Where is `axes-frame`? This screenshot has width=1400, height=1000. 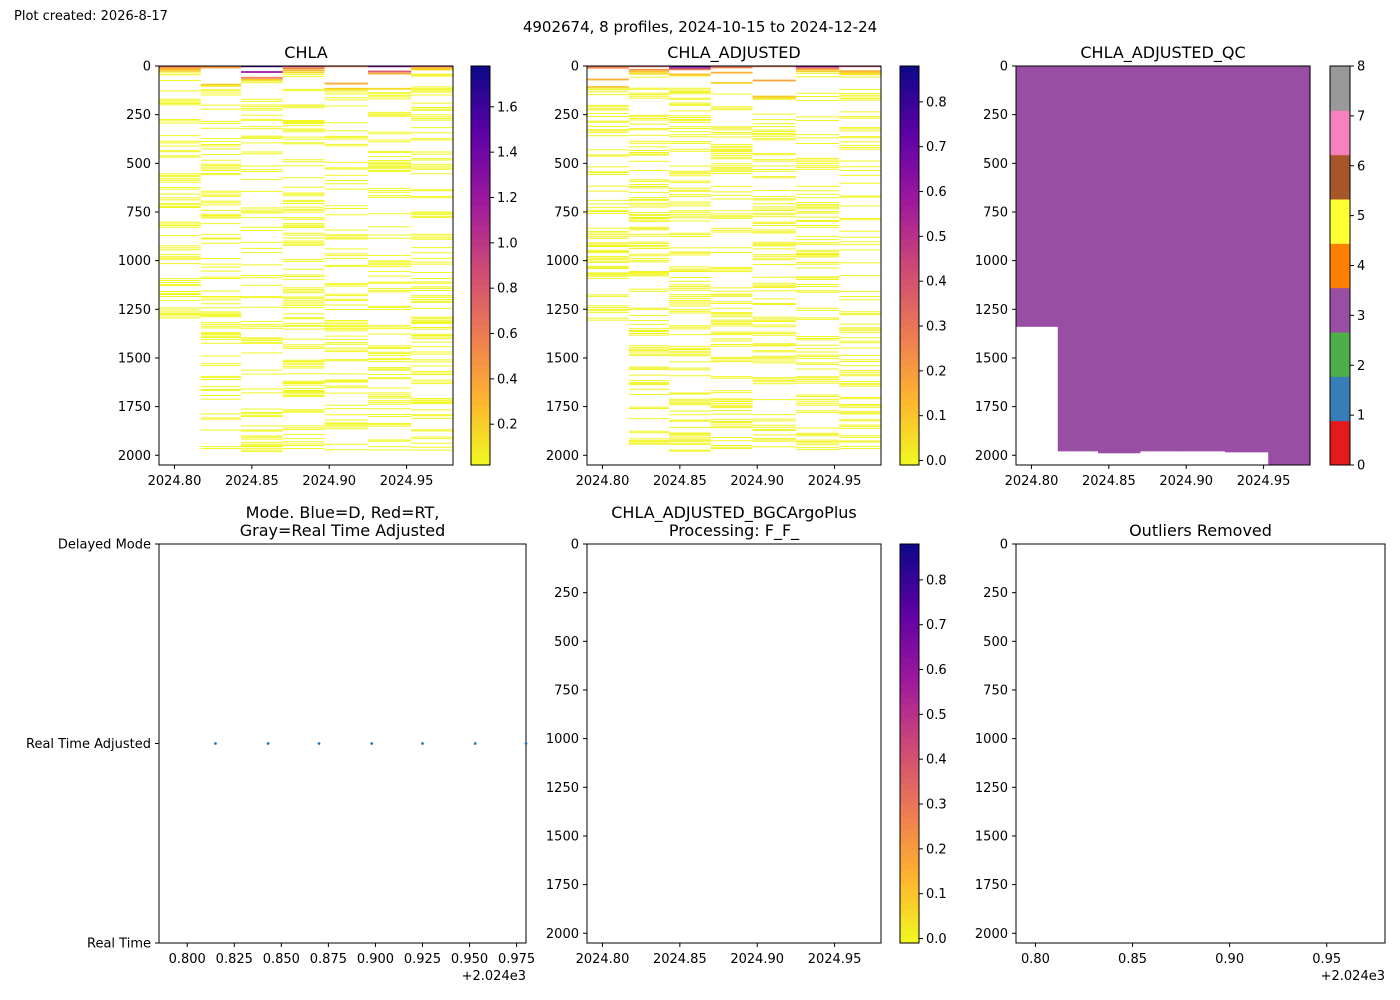
axes-frame is located at coordinates (306, 265).